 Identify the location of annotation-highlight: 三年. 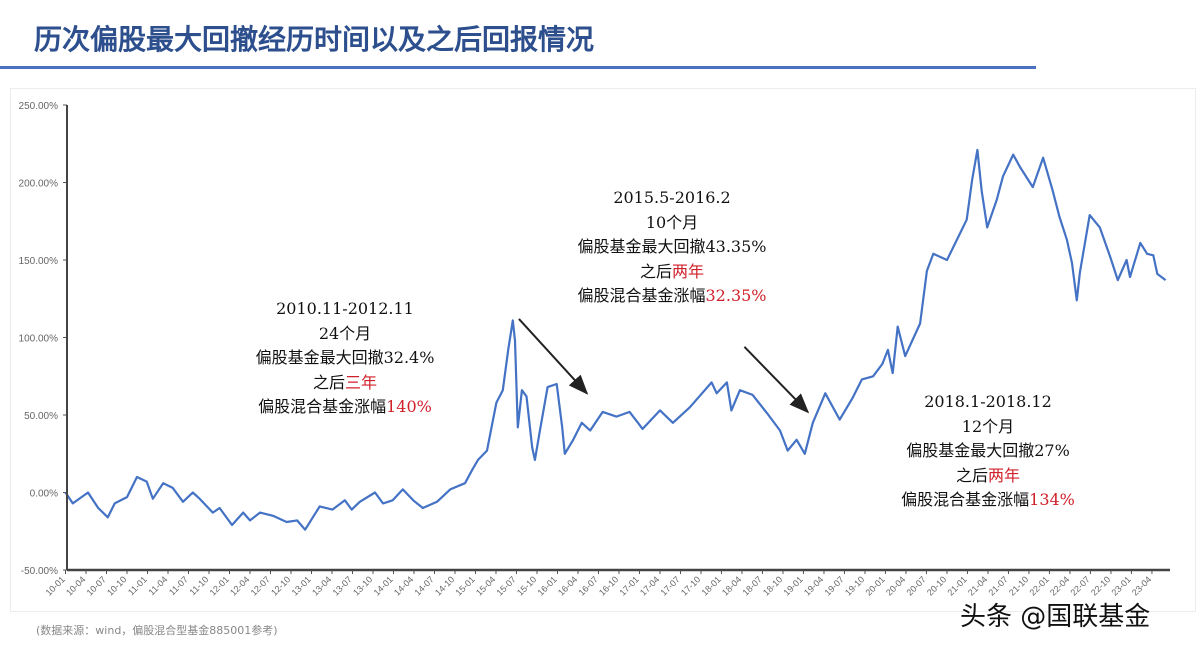
(361, 382).